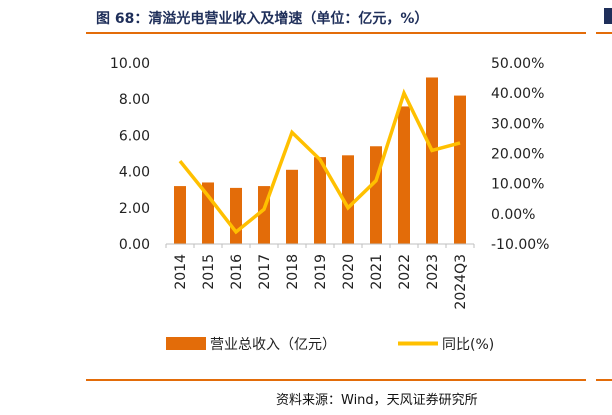 This screenshot has width=612, height=415. Describe the element at coordinates (517, 94) in the screenshot. I see `right-tick-label: 40.00%` at that location.